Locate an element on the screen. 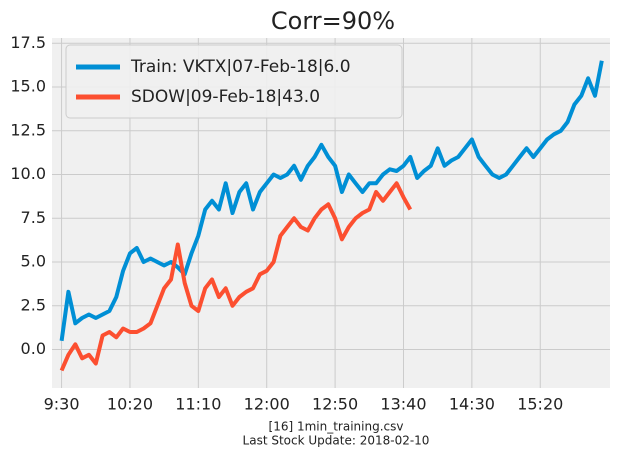 This screenshot has width=617, height=462. y-tick-label: 2.5 is located at coordinates (33, 304).